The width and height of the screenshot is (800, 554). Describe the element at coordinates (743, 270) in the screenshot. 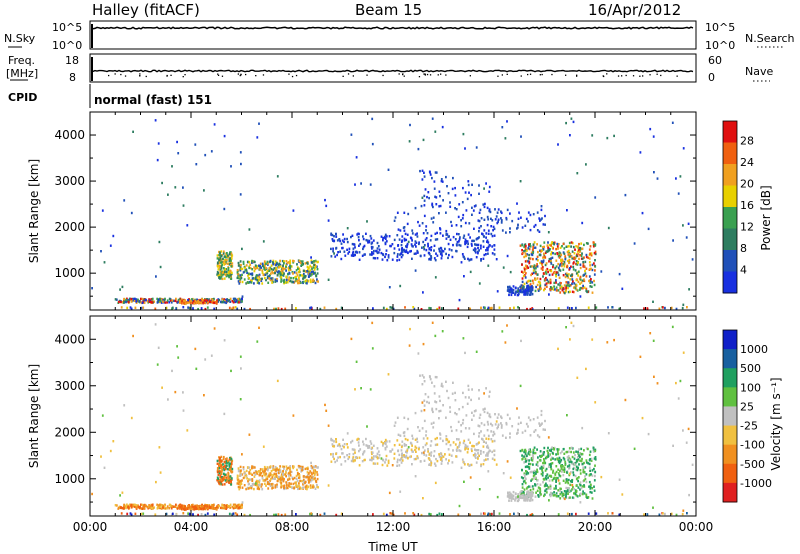

I see `power-cbar-tick: 4` at that location.